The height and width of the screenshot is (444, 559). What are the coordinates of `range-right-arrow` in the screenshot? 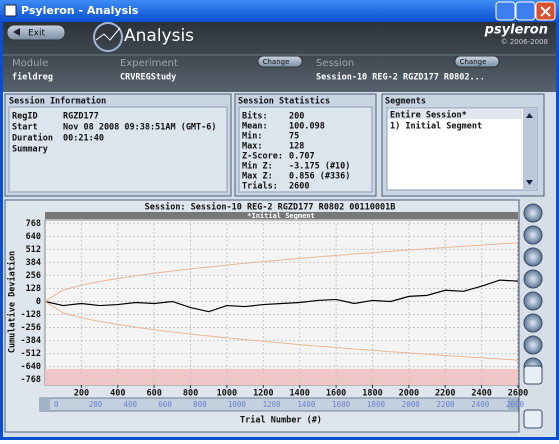 It's located at (513, 404).